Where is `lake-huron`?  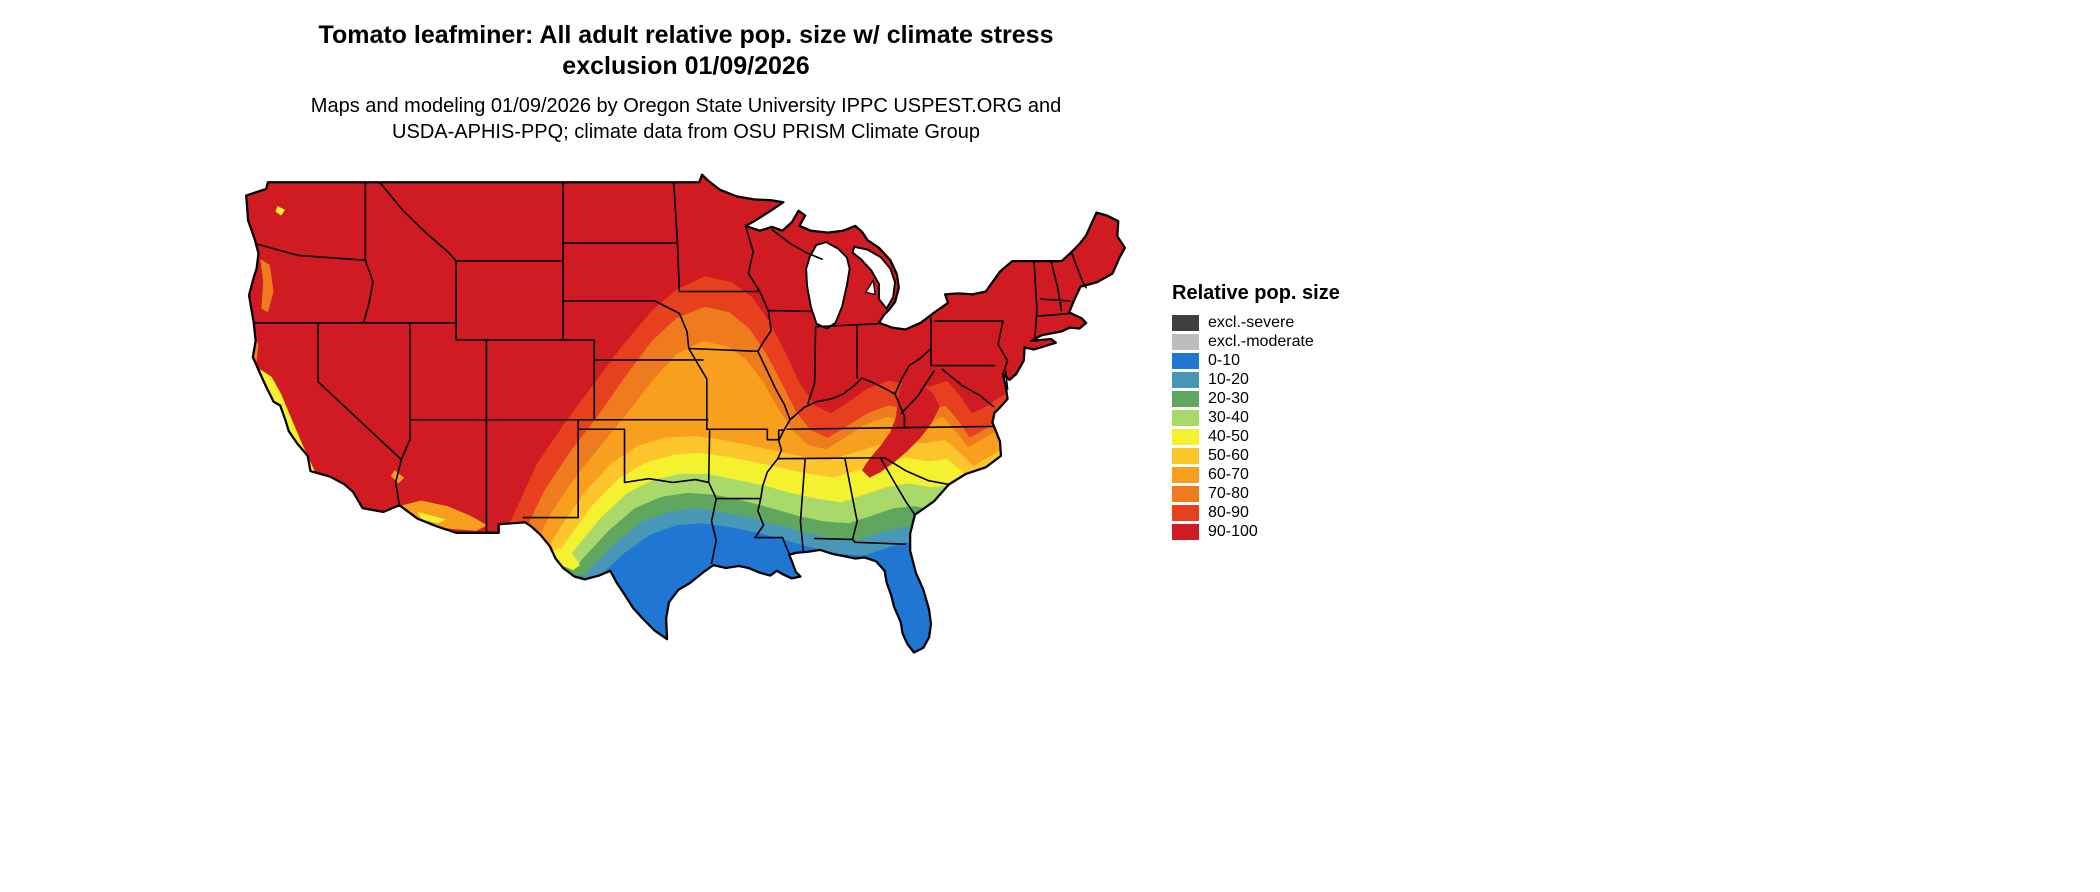
lake-huron is located at coordinates (873, 278).